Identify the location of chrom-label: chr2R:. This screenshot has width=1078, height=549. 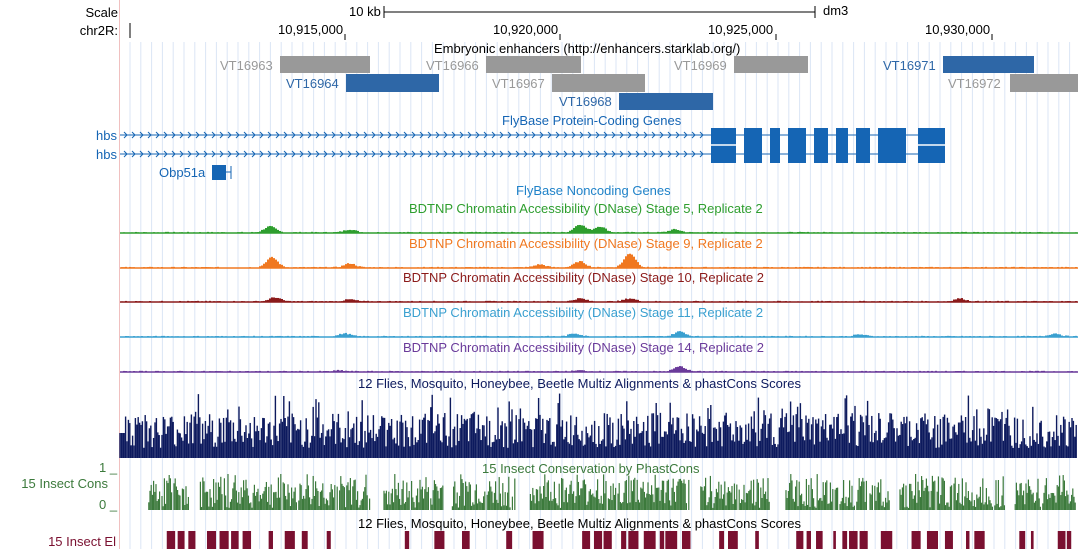
(98, 30).